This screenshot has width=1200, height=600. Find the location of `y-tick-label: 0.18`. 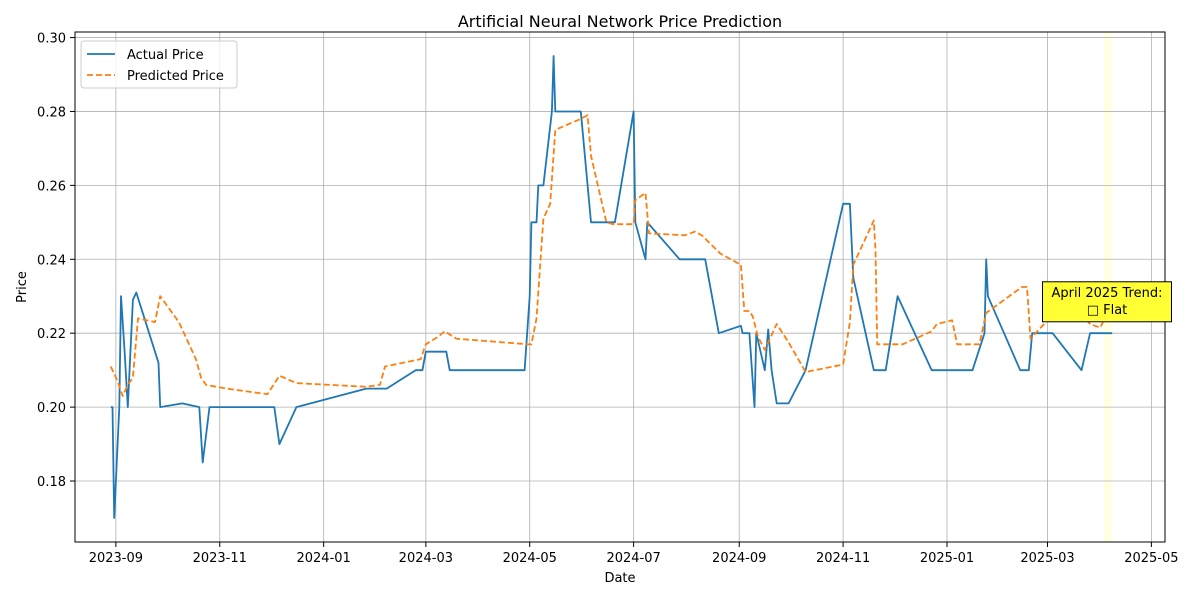

y-tick-label: 0.18 is located at coordinates (51, 482).